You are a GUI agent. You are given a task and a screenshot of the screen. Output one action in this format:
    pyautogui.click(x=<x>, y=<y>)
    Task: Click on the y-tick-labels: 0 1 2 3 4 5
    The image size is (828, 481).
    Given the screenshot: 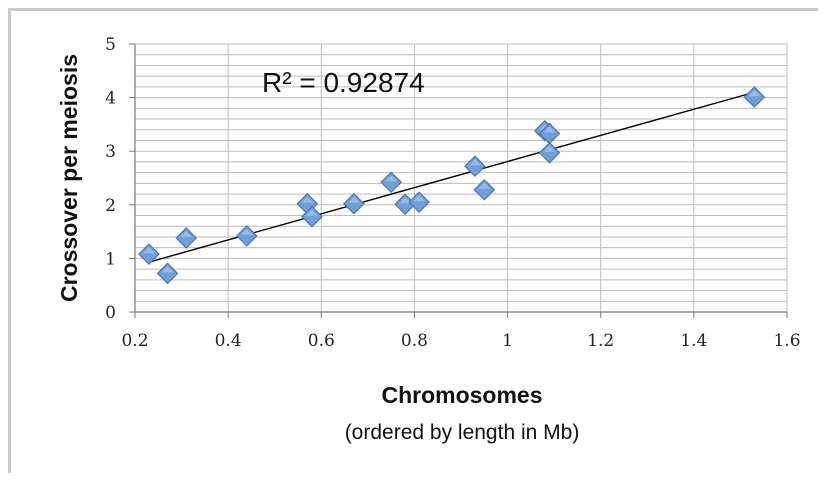 What is the action you would take?
    pyautogui.click(x=120, y=179)
    